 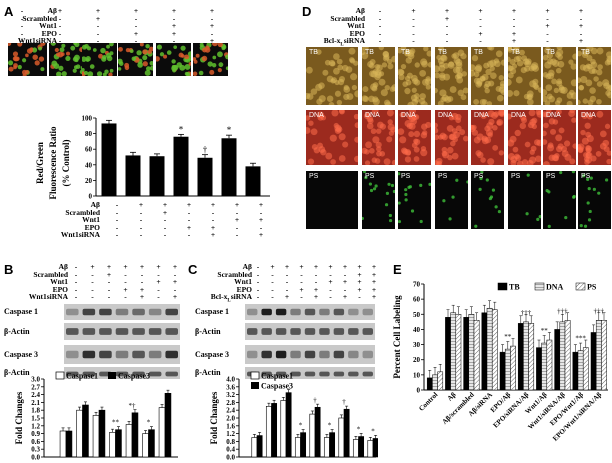 I want to click on c-y-tick-label: 3.2, so click(x=230, y=395).